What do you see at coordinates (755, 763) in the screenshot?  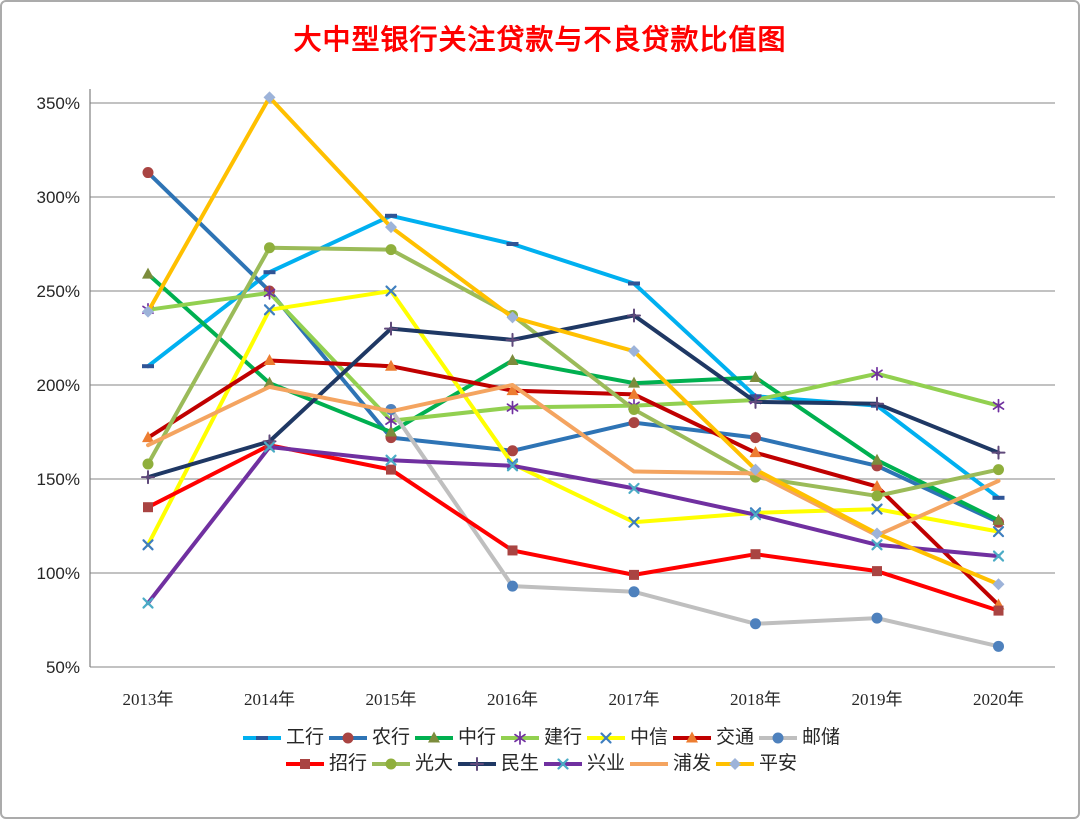 I see `legend-item-平安: 平安` at bounding box center [755, 763].